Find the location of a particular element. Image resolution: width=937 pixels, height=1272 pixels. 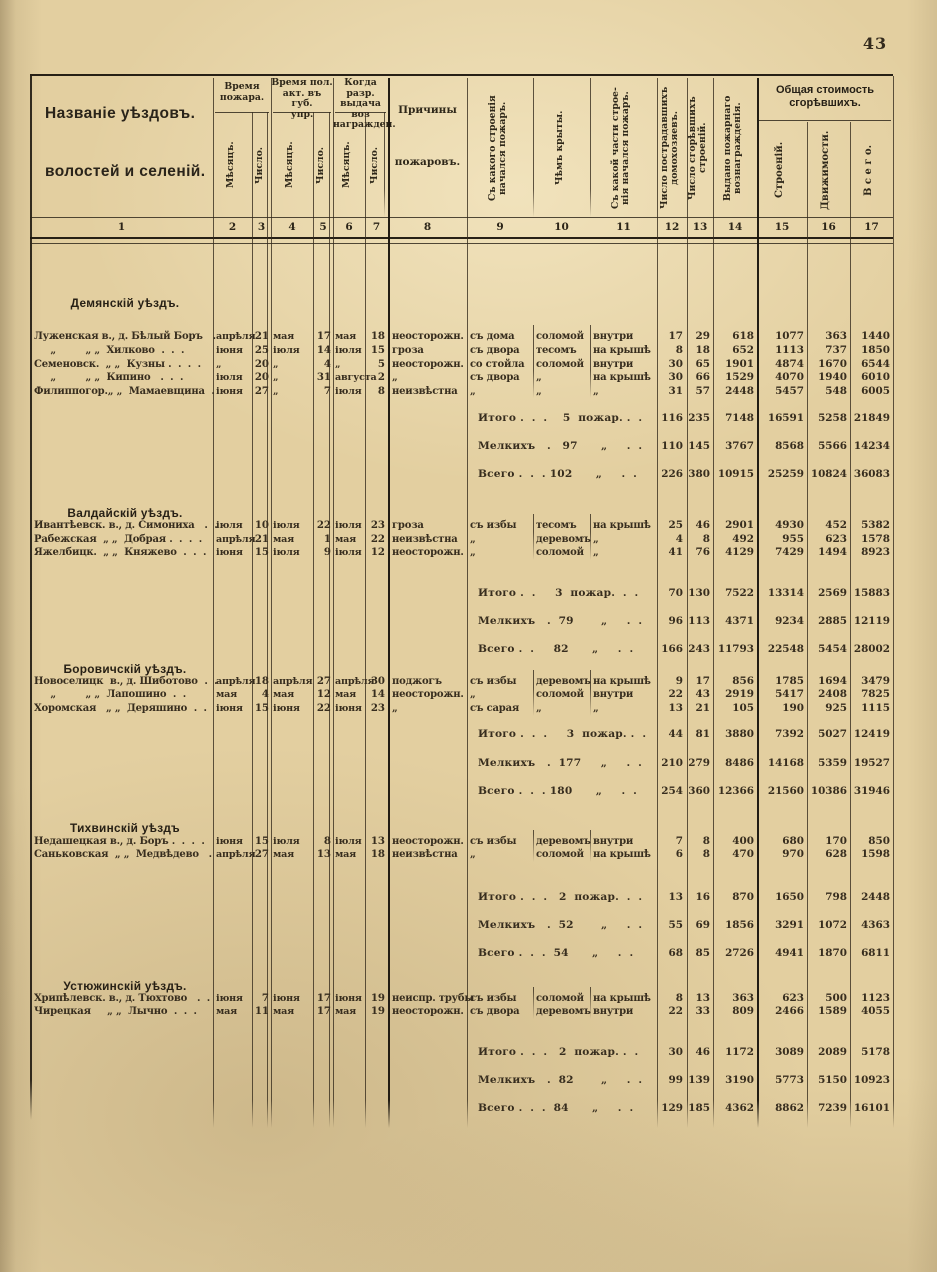

column-header-affected-households: Число пострадавшихъ домохозяевъ. is located at coordinates (669, 148).